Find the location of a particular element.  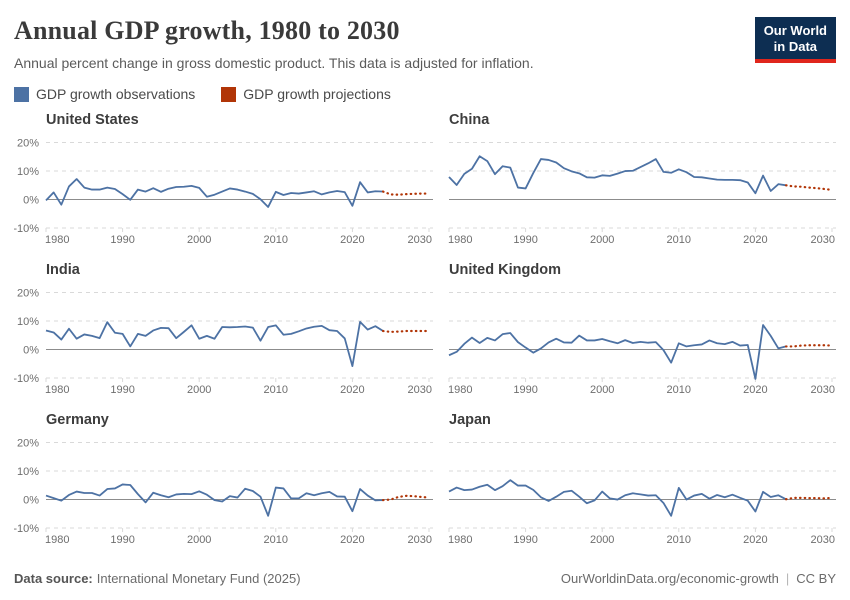

owid-logo: Our World in Data is located at coordinates (795, 40).